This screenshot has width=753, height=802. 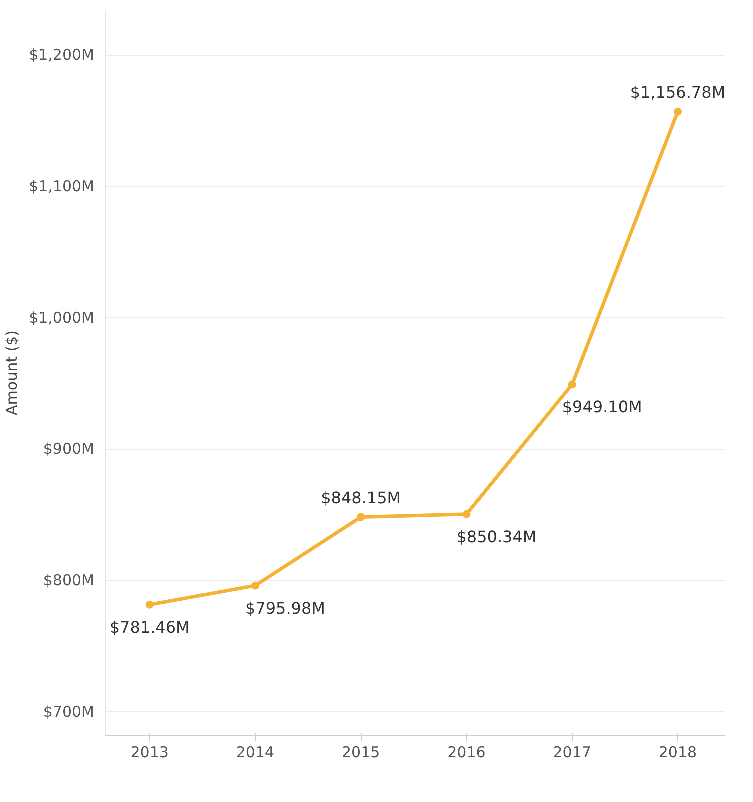 What do you see at coordinates (361, 498) in the screenshot?
I see `data-label: $848.15M` at bounding box center [361, 498].